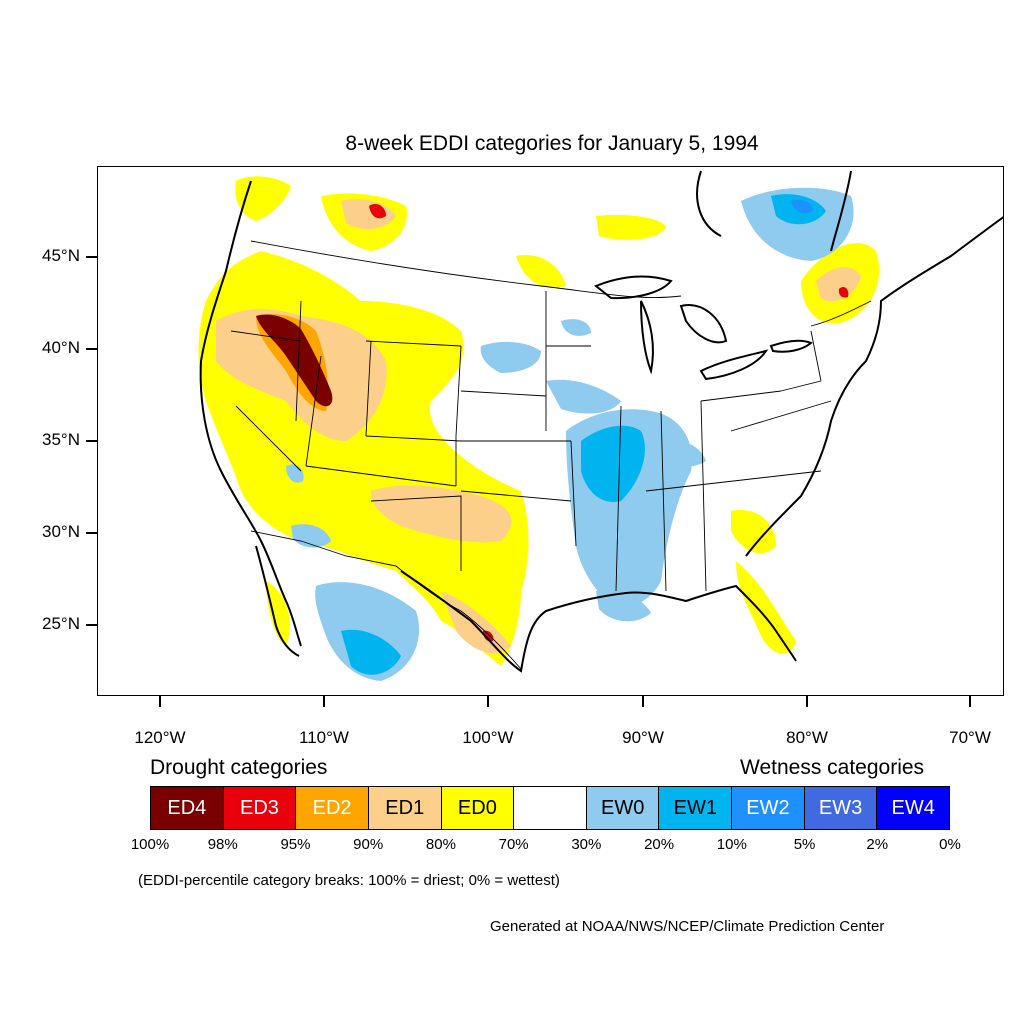 The height and width of the screenshot is (1024, 1024). Describe the element at coordinates (613, 463) in the screenshot. I see `ew1-region-mississippi` at that location.